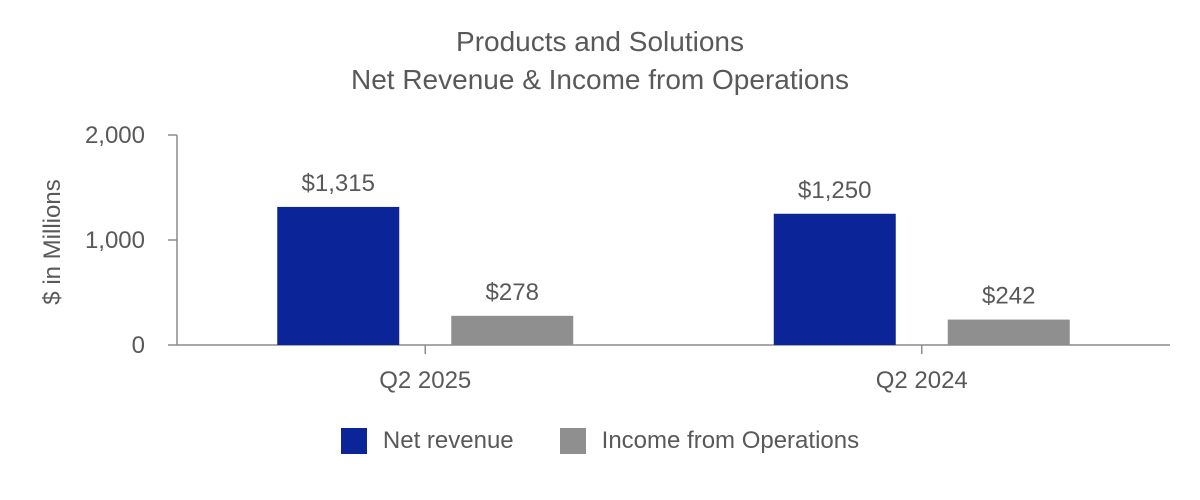  What do you see at coordinates (600, 41) in the screenshot?
I see `chart-title: Products and Solutions` at bounding box center [600, 41].